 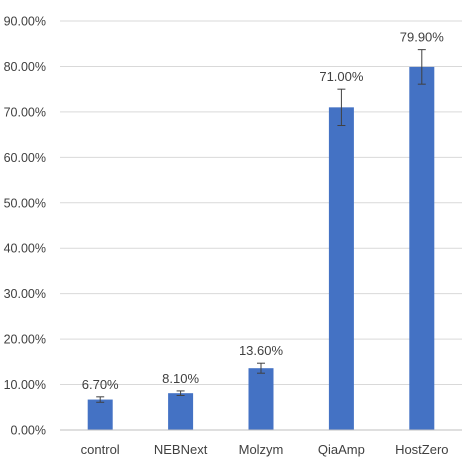 I want to click on category-label-molzym: Molzym, so click(x=261, y=449).